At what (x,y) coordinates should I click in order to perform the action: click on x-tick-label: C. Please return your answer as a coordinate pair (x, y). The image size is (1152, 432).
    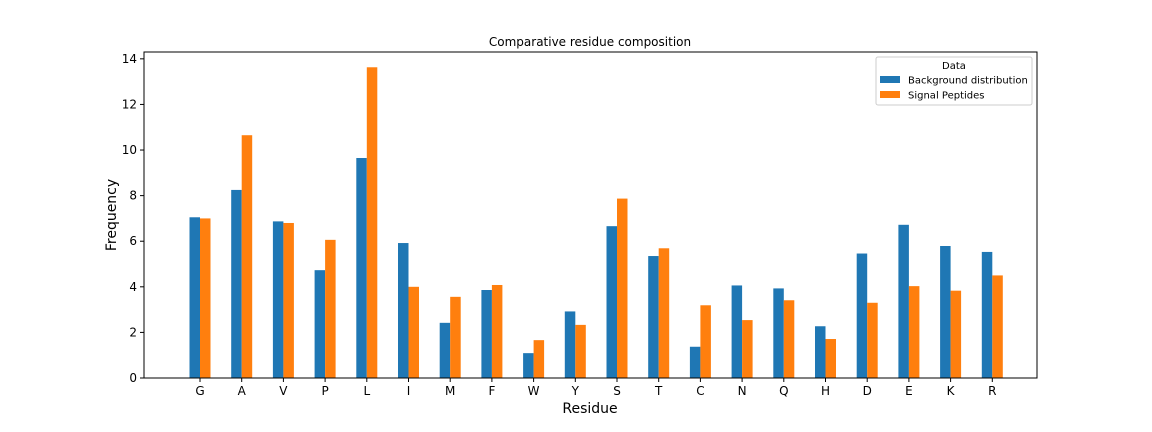
    Looking at the image, I should click on (700, 391).